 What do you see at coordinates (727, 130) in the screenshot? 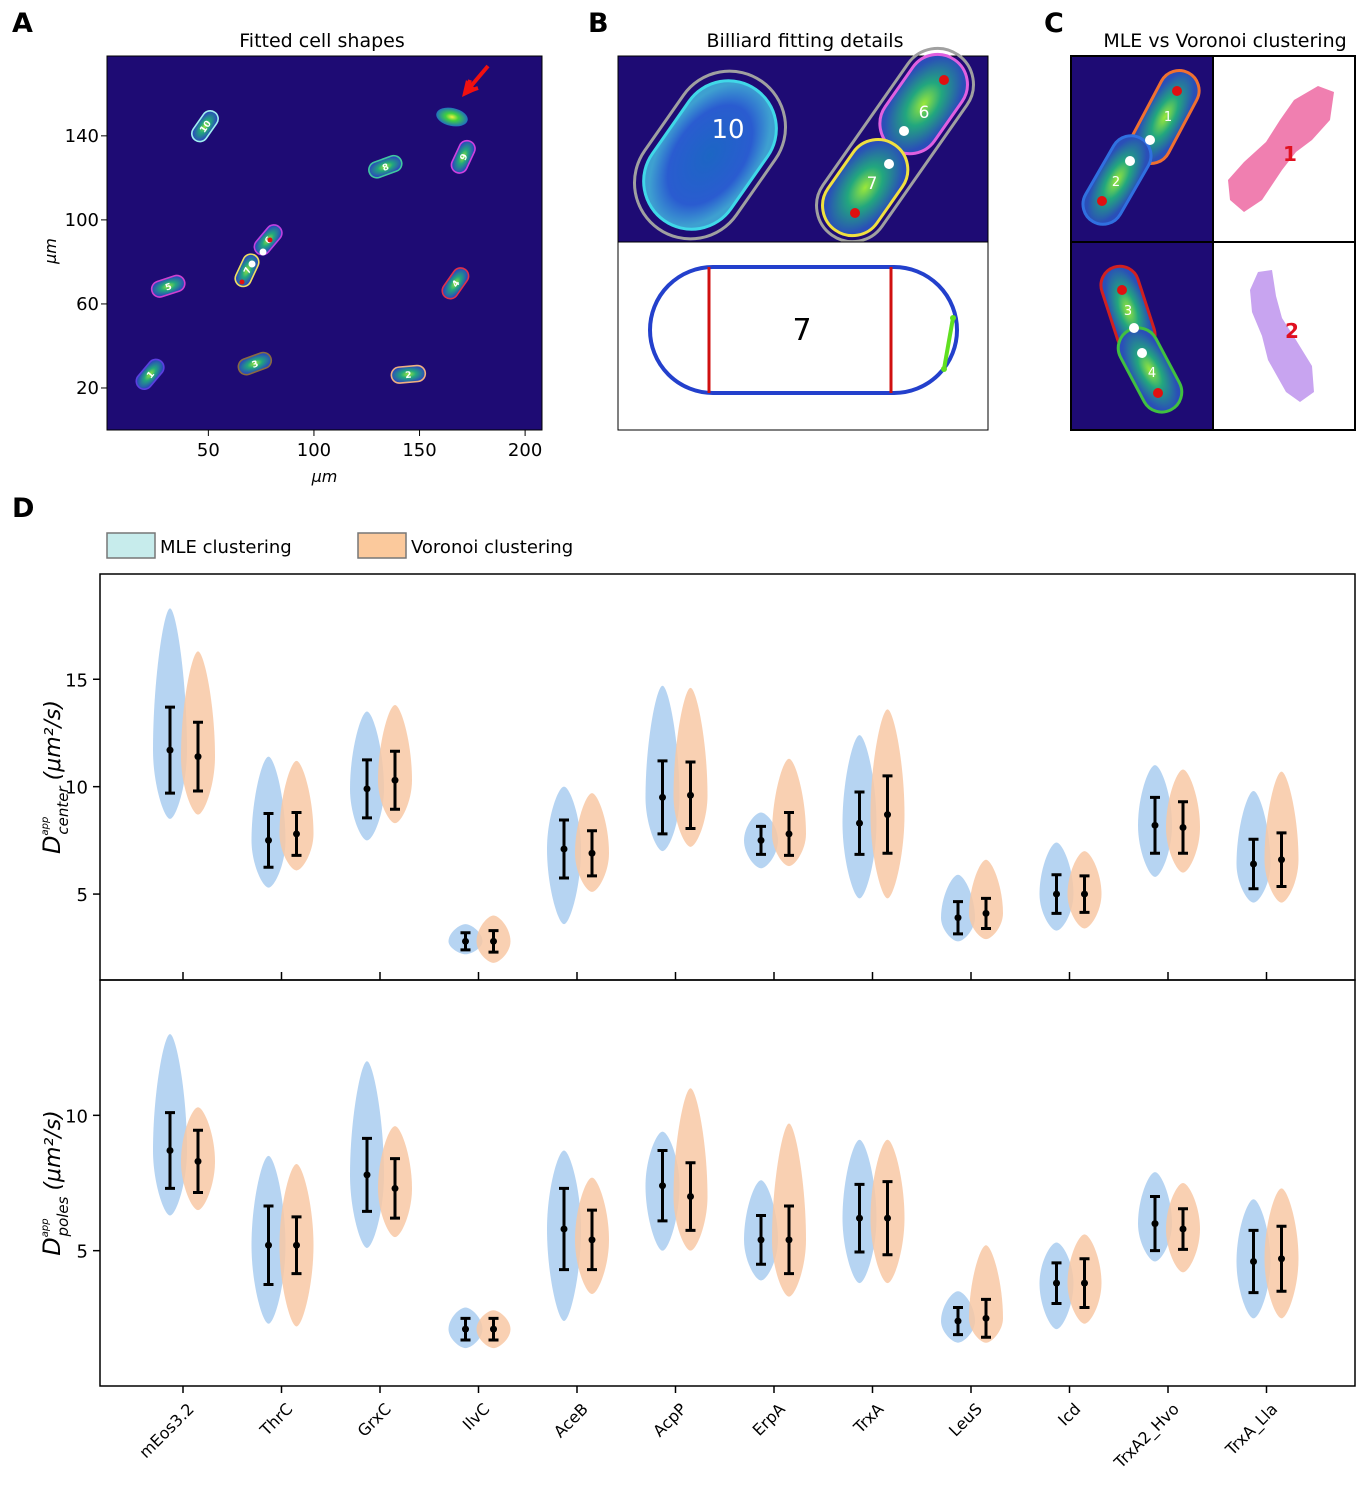
I see `cell-label: 10` at bounding box center [727, 130].